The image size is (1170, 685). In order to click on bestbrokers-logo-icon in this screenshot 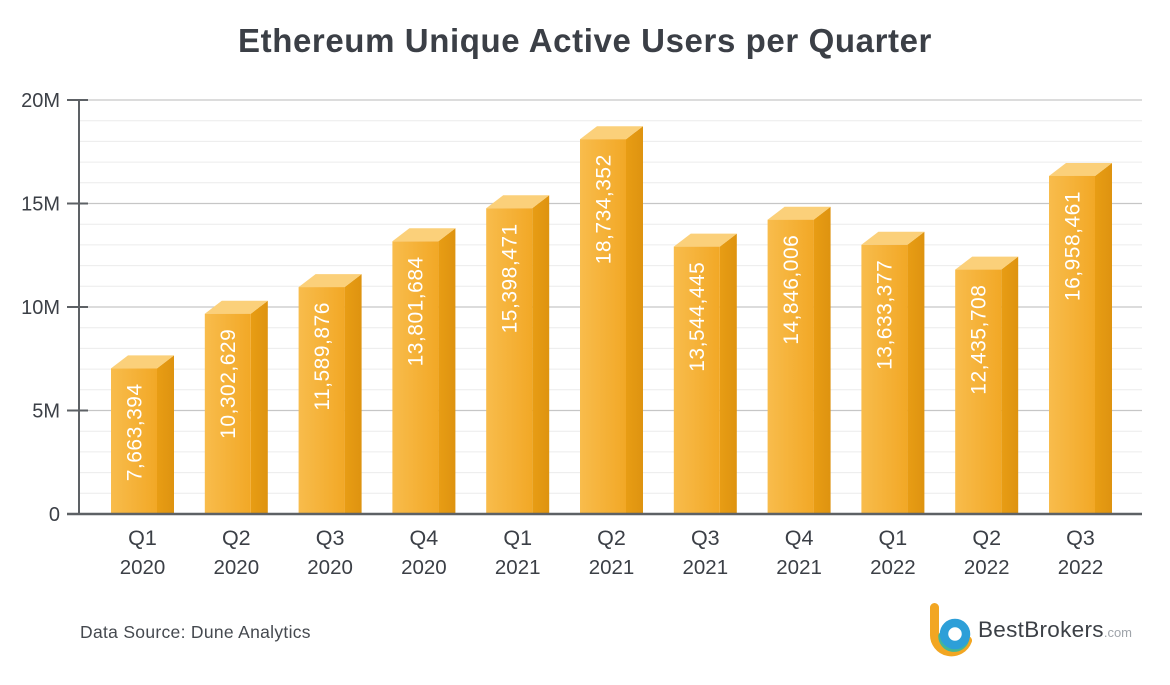, I will do `click(950, 630)`.